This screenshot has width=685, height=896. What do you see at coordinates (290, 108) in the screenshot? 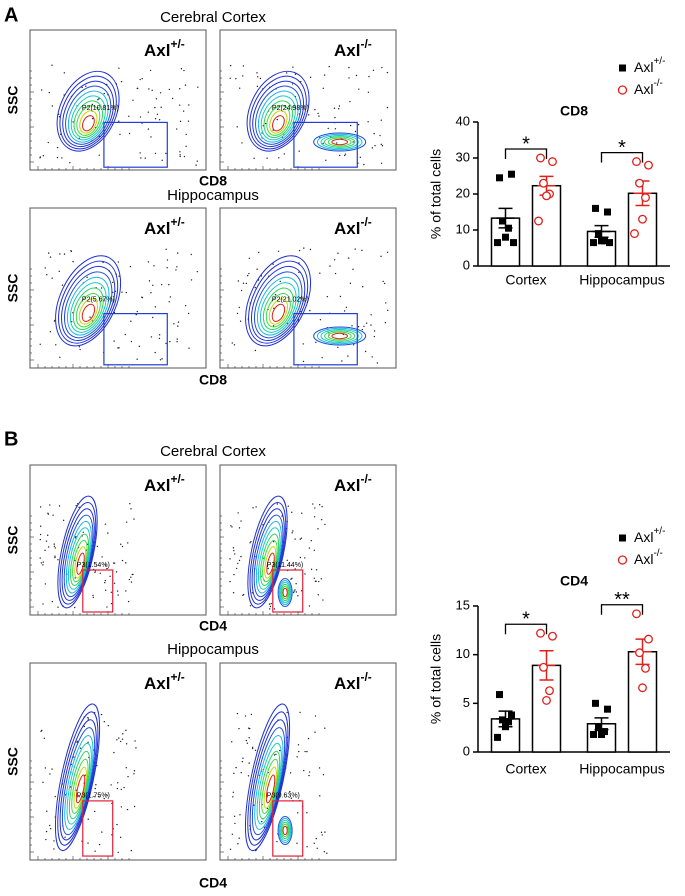
I see `gate-label: P2(24.98%)` at bounding box center [290, 108].